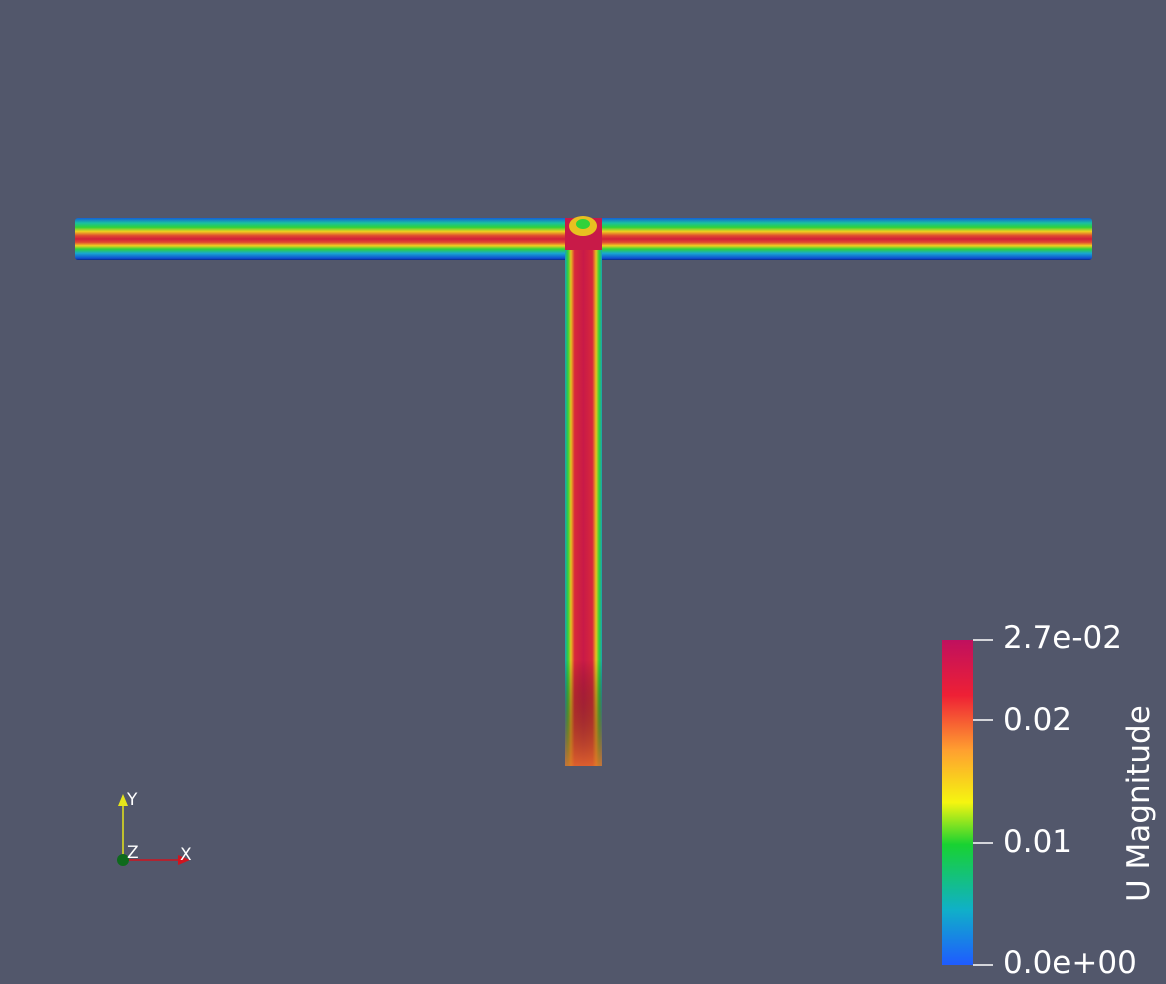 The height and width of the screenshot is (984, 1166). I want to click on scalar-bar-tick-label-001: 0.01, so click(1038, 842).